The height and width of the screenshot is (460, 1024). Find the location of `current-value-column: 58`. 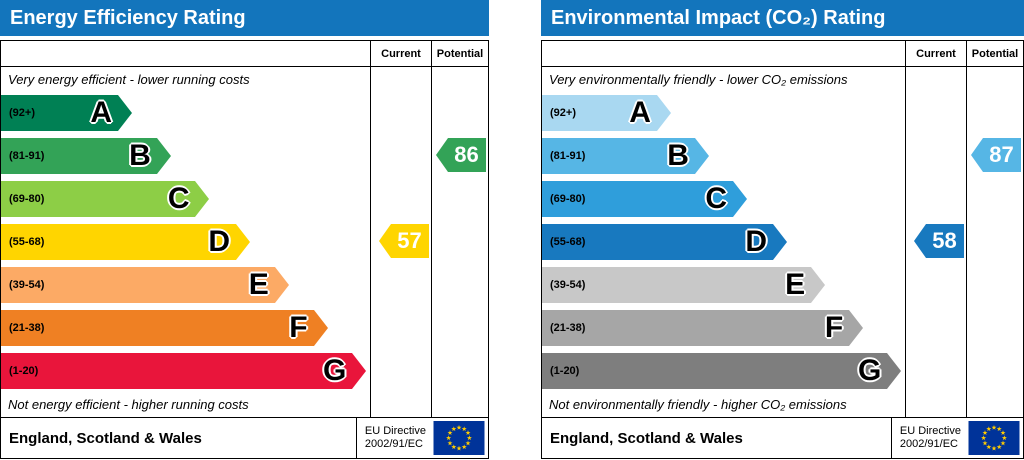

current-value-column: 58 is located at coordinates (935, 242).